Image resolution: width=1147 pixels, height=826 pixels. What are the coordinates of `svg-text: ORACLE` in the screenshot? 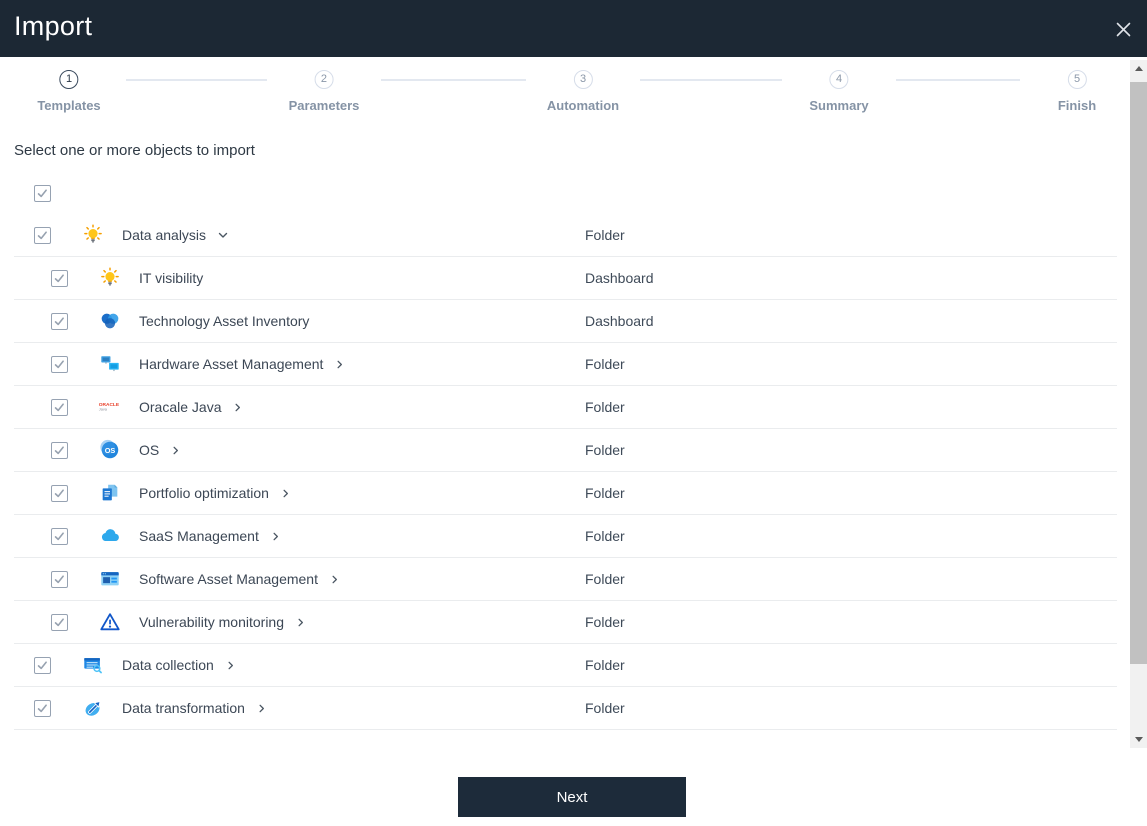 It's located at (109, 405).